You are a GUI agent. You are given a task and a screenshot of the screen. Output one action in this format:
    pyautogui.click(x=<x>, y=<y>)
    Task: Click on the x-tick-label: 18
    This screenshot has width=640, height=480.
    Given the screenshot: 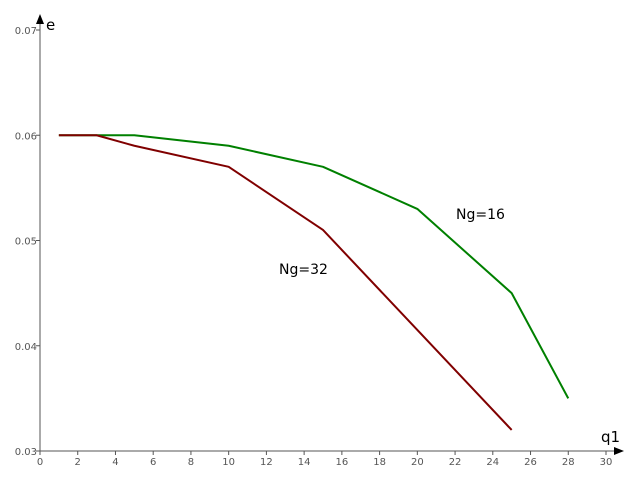 What is the action you would take?
    pyautogui.click(x=379, y=462)
    